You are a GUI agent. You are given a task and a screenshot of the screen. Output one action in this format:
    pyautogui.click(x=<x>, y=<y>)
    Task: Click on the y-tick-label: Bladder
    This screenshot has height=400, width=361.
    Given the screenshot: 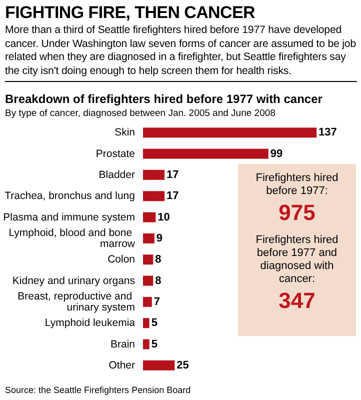 What is the action you would take?
    pyautogui.click(x=117, y=174)
    